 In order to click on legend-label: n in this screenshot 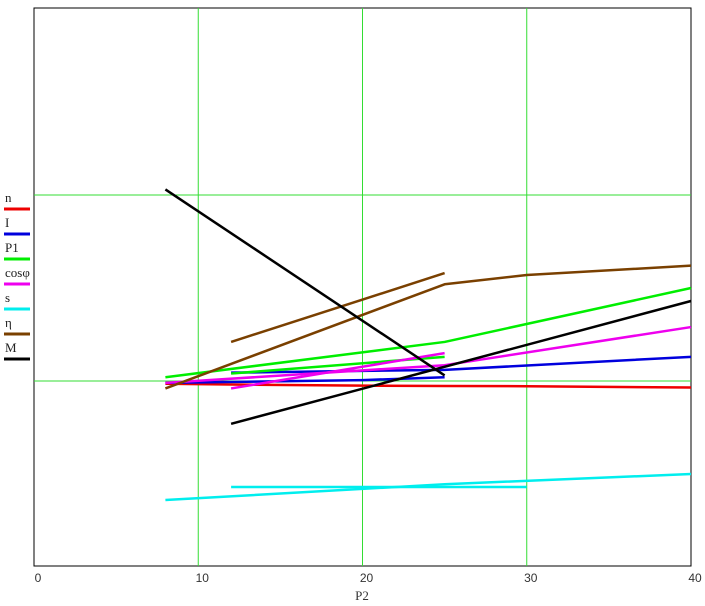, I will do `click(8, 197)`.